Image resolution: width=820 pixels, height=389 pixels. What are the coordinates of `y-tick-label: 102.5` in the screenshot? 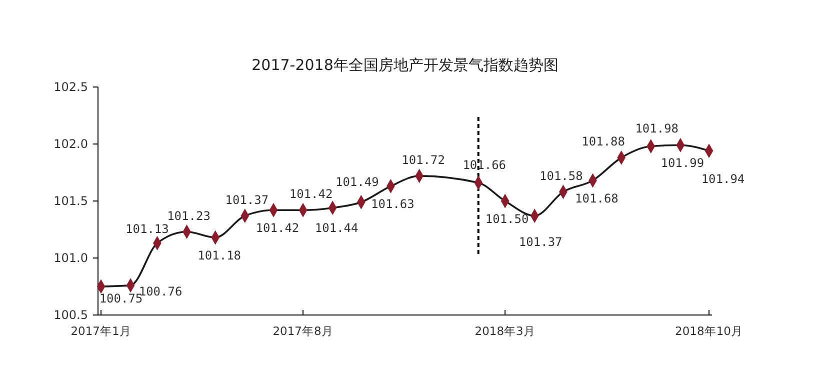 It's located at (71, 87).